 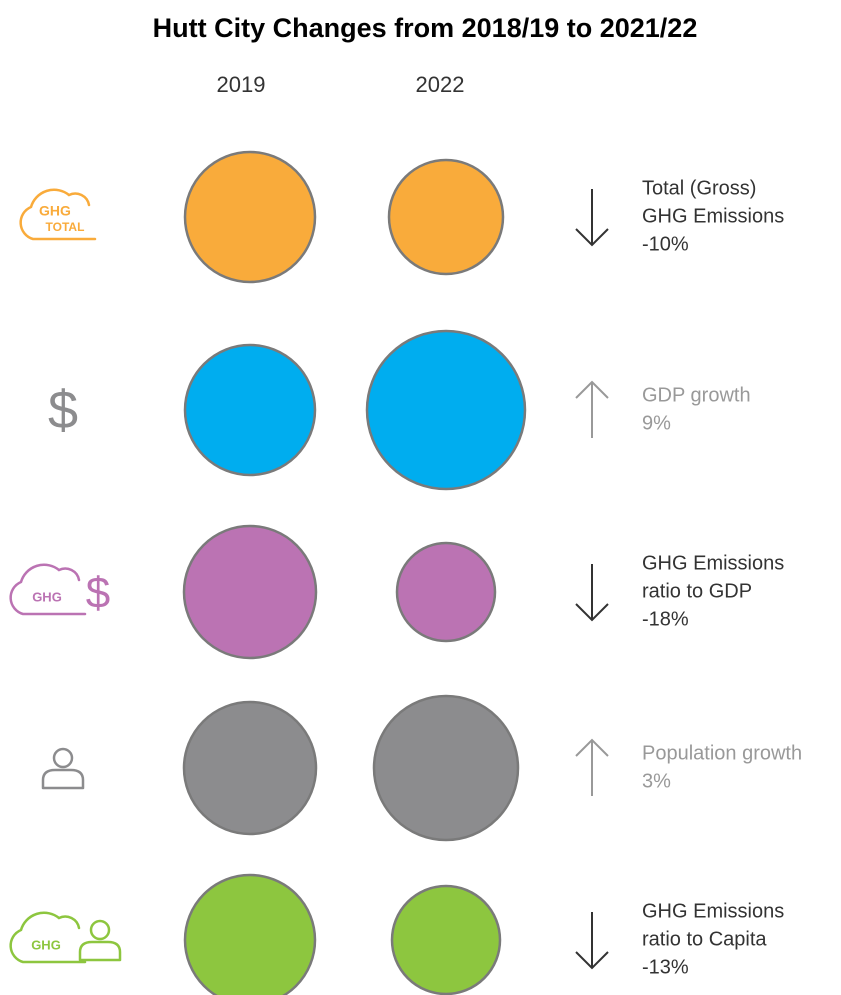 I want to click on row-label: ratio to GDP, so click(x=697, y=591).